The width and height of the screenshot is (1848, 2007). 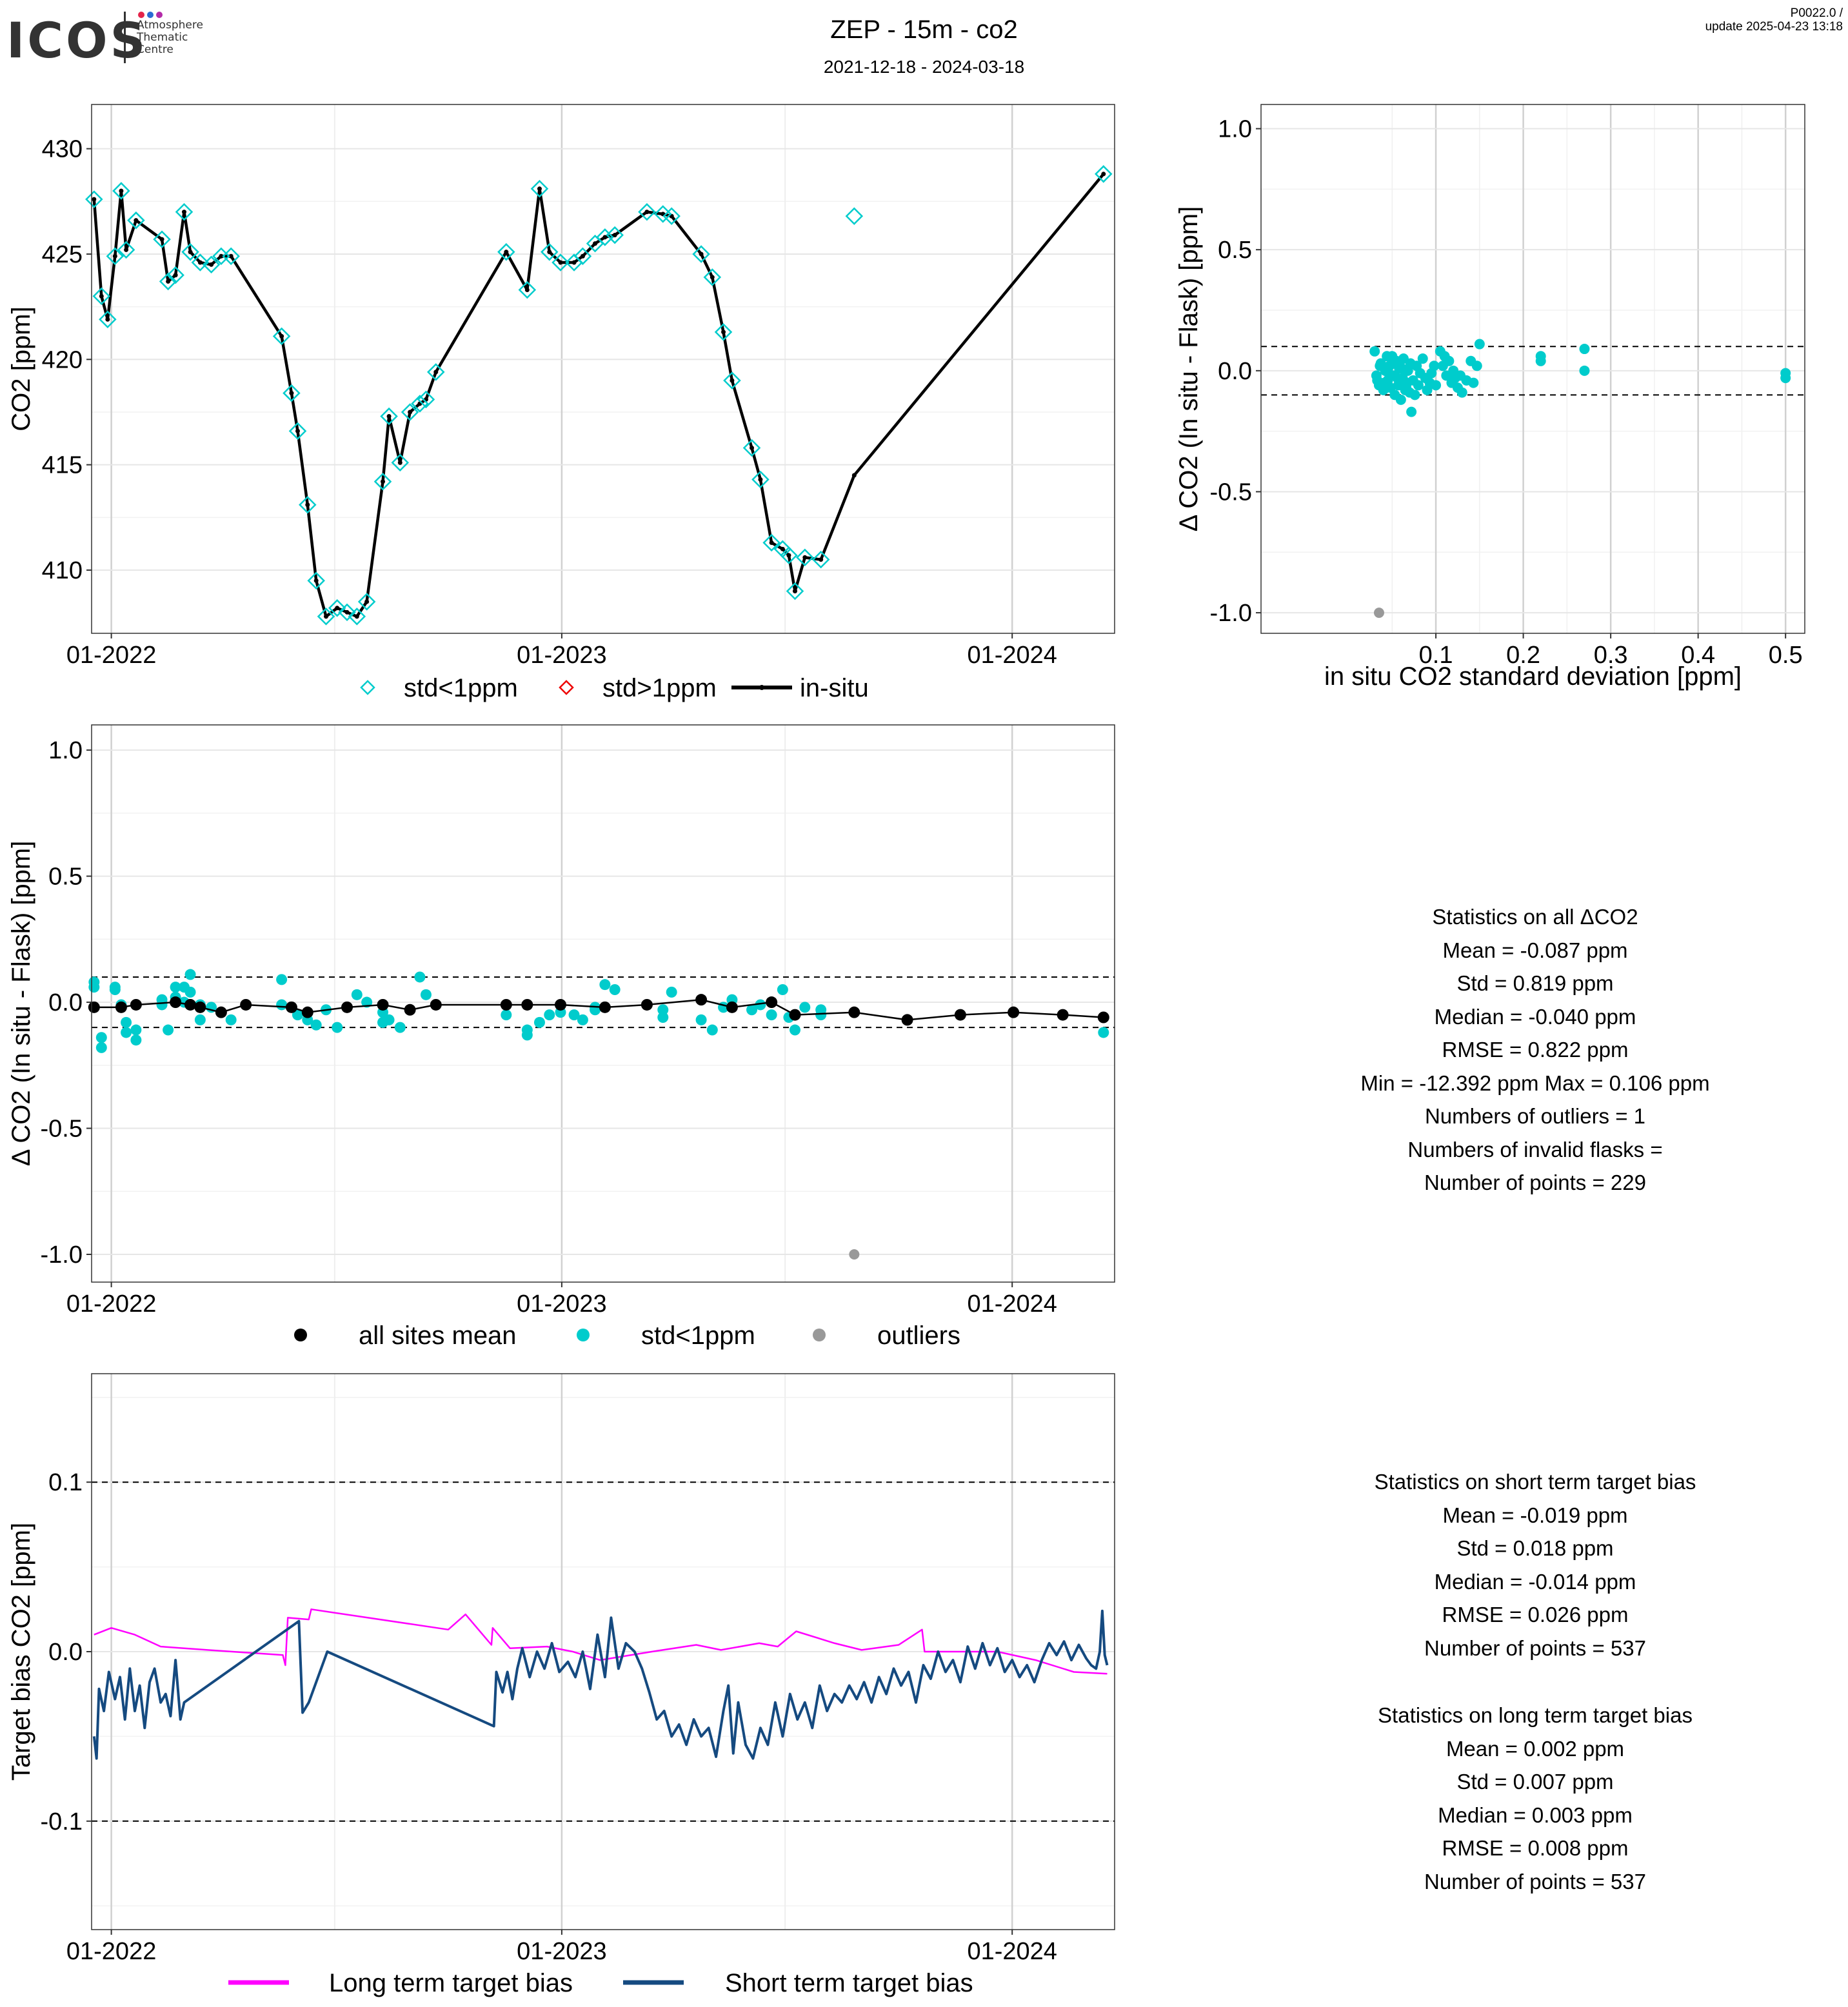 What do you see at coordinates (1535, 917) in the screenshot?
I see `stats-heading: Statistics on all ΔCO2` at bounding box center [1535, 917].